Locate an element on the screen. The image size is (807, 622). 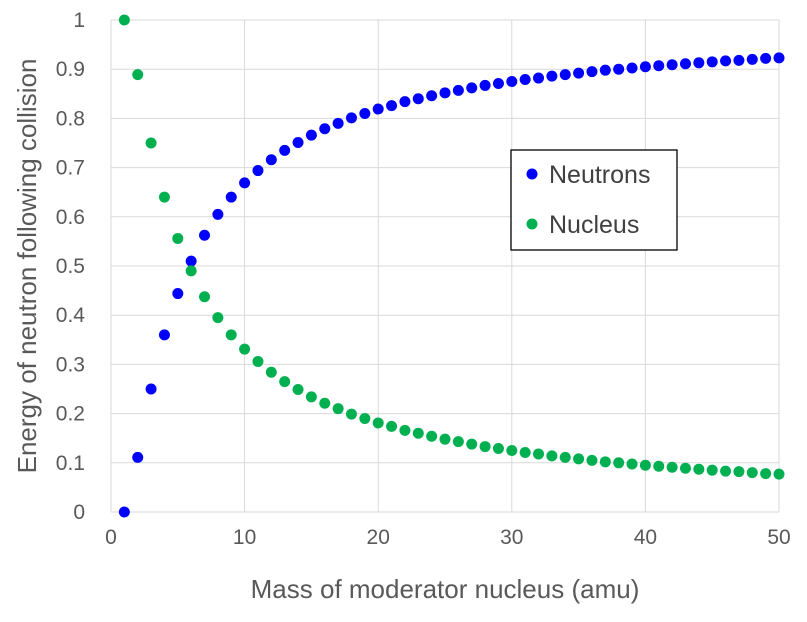
x-tick-label: 50 is located at coordinates (778, 537).